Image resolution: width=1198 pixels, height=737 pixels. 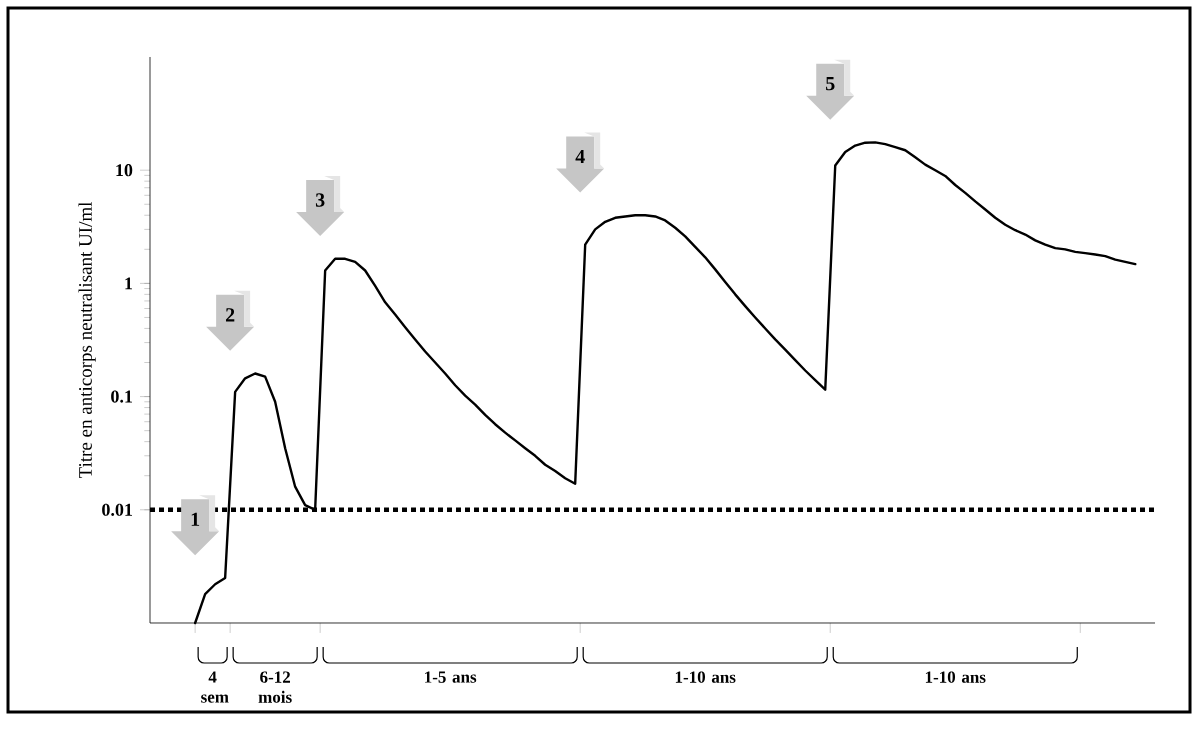 I want to click on y-axis-title: Titre en anticorps neutralisant UI/ml, so click(x=87, y=340).